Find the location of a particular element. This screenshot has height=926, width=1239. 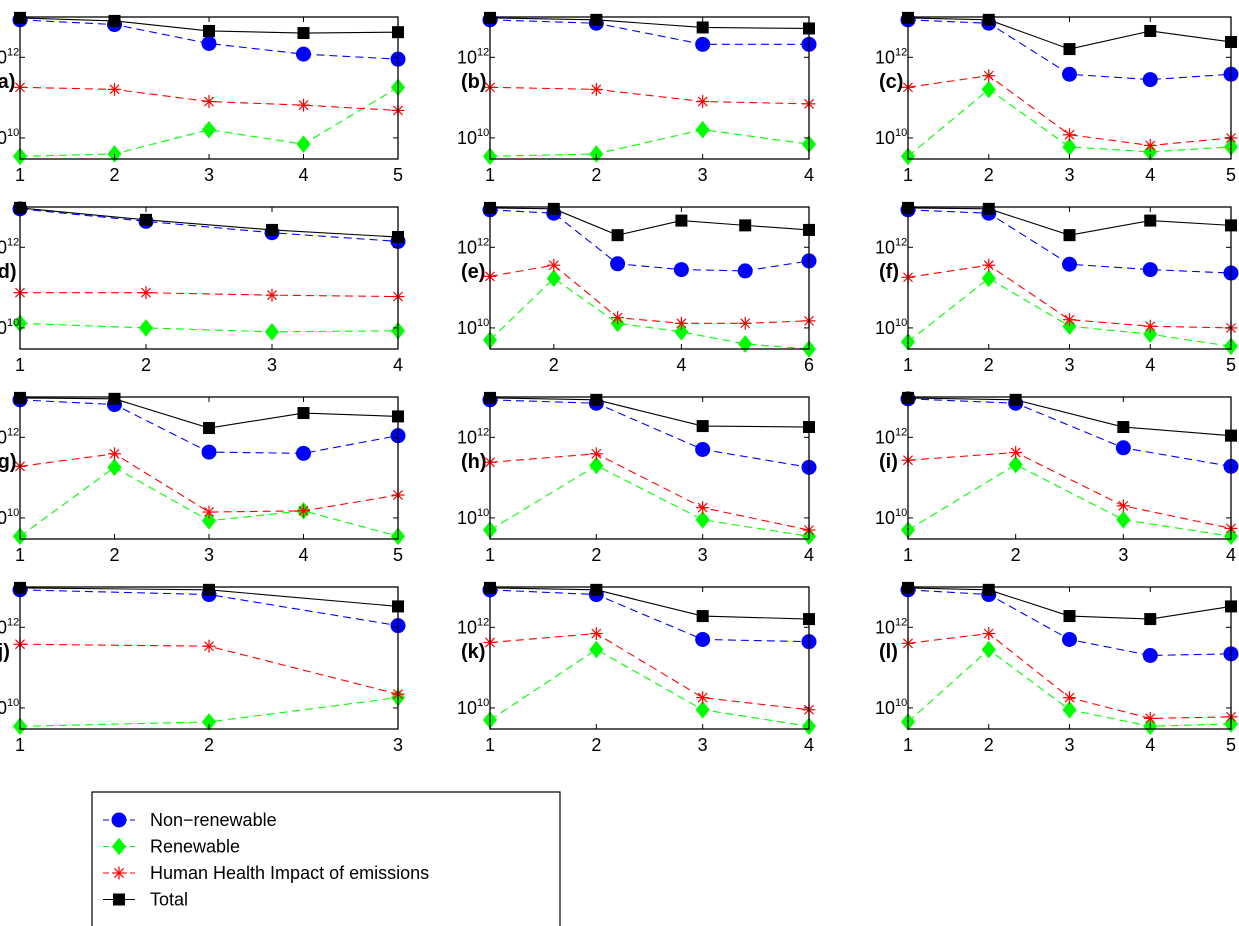

panel-label: (c) is located at coordinates (891, 82).